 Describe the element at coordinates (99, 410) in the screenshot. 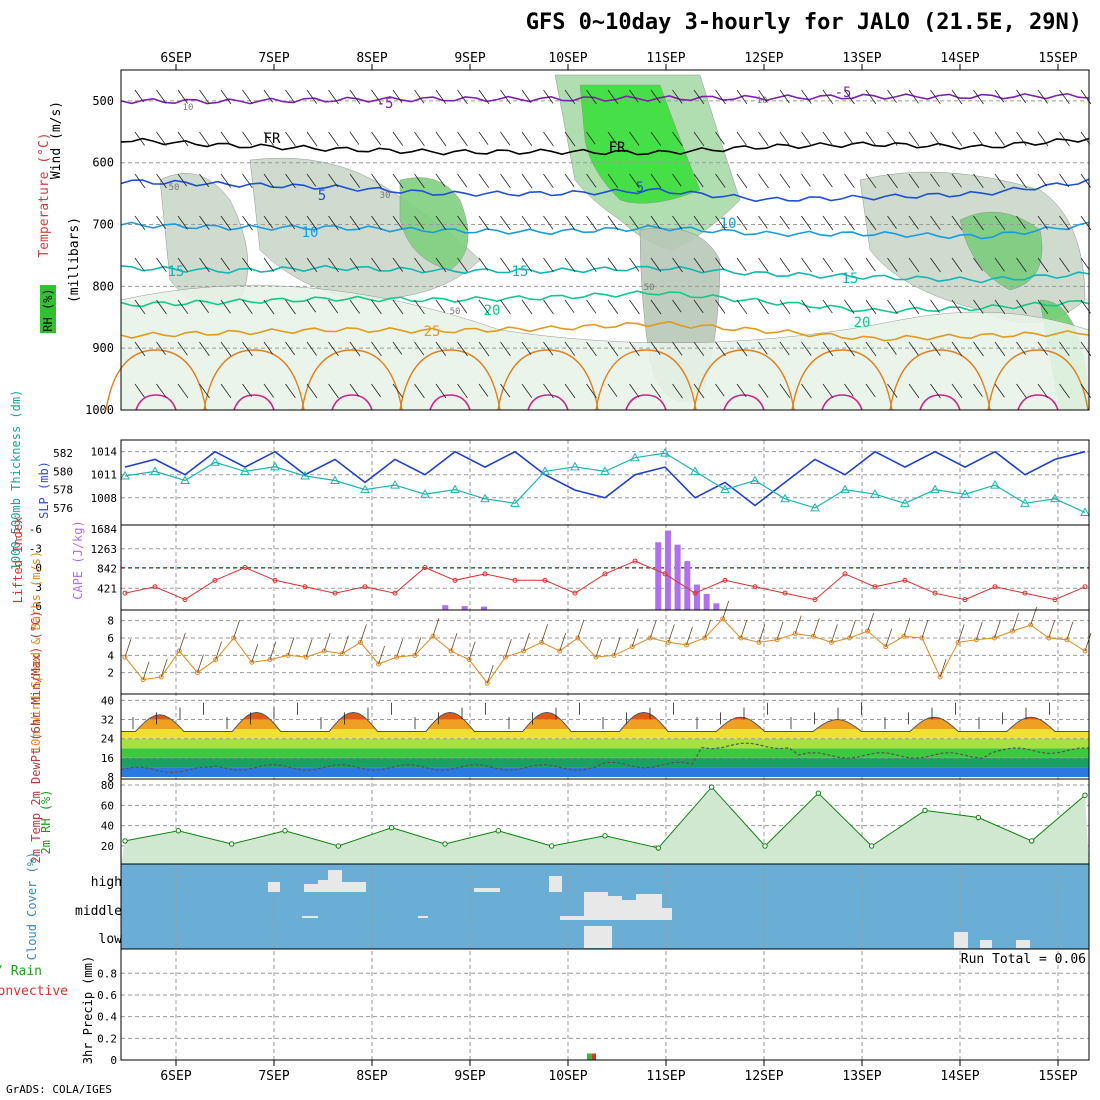

I see `p-tick-label: 1000` at that location.